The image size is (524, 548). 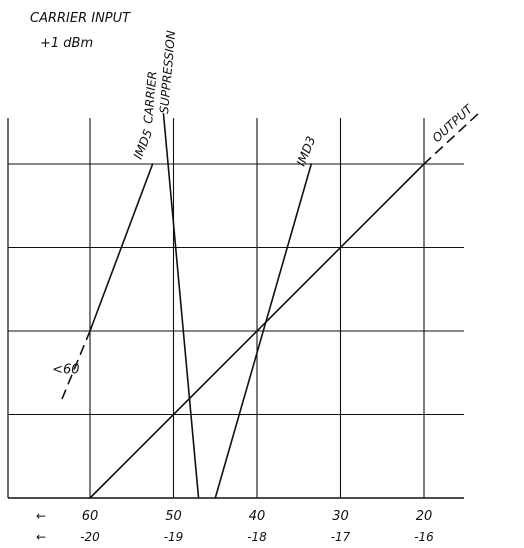 What do you see at coordinates (257, 516) in the screenshot?
I see `tick-label-top: 40` at bounding box center [257, 516].